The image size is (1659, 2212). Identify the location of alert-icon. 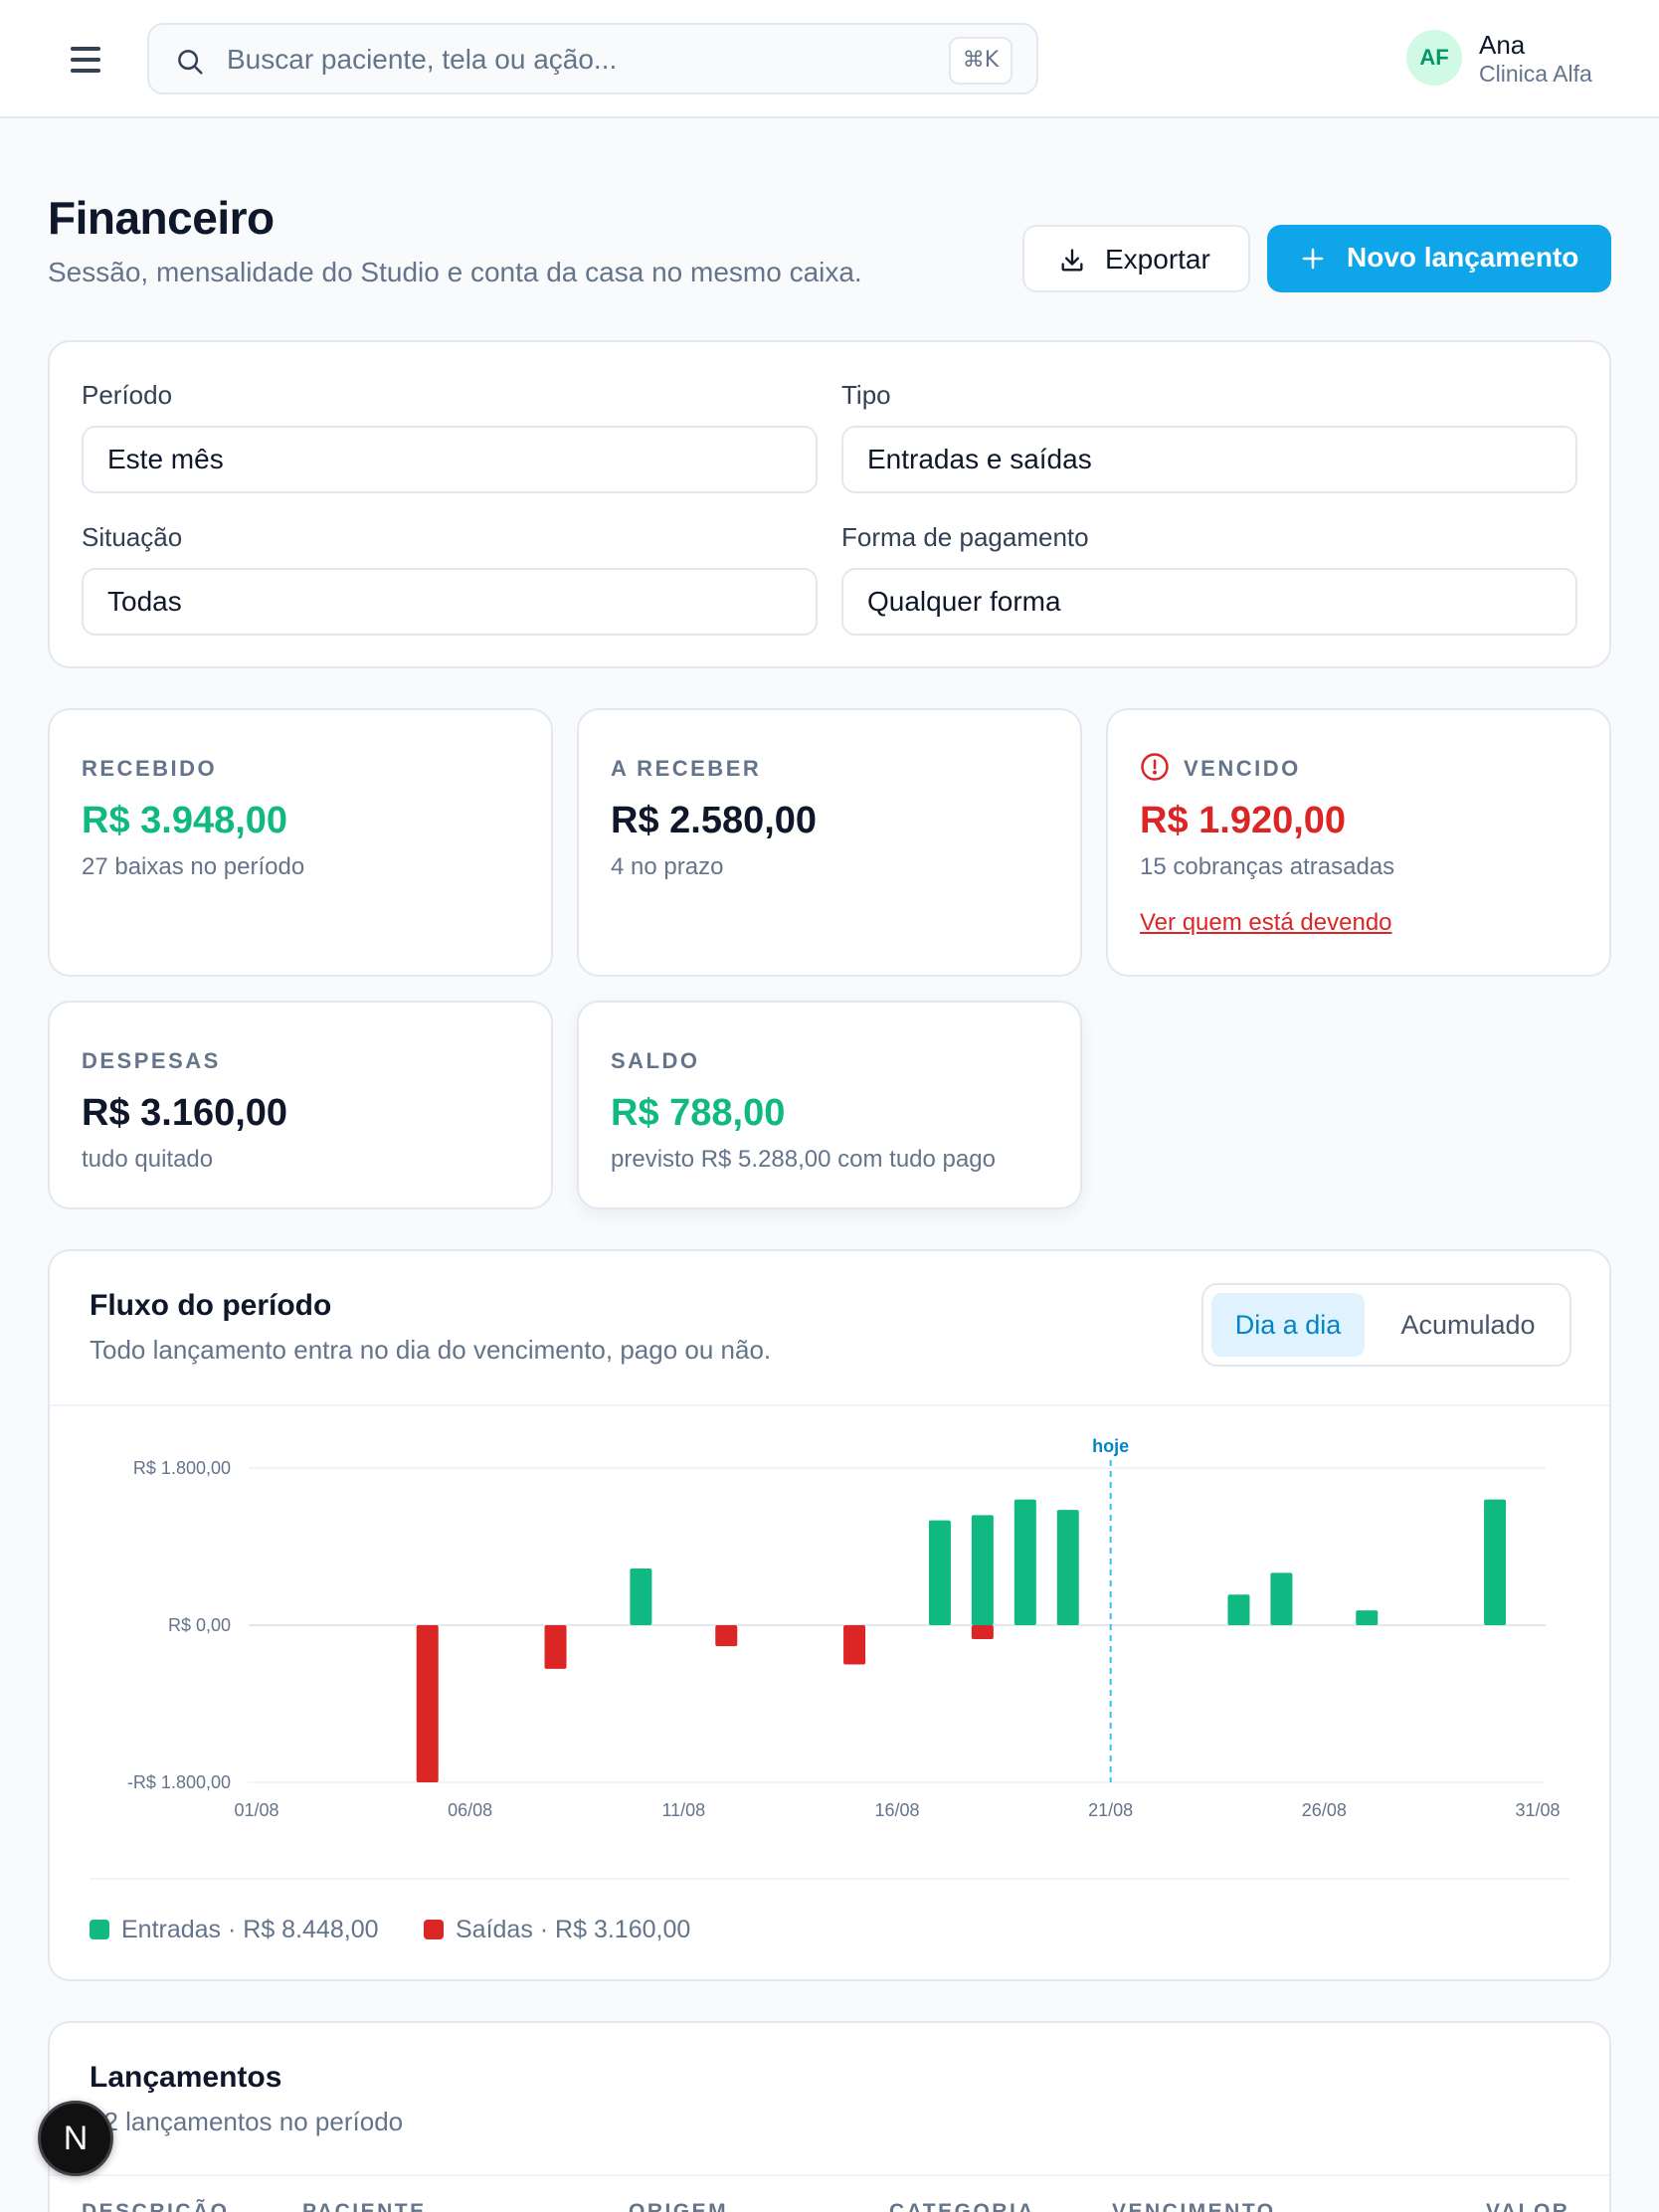
(1155, 767).